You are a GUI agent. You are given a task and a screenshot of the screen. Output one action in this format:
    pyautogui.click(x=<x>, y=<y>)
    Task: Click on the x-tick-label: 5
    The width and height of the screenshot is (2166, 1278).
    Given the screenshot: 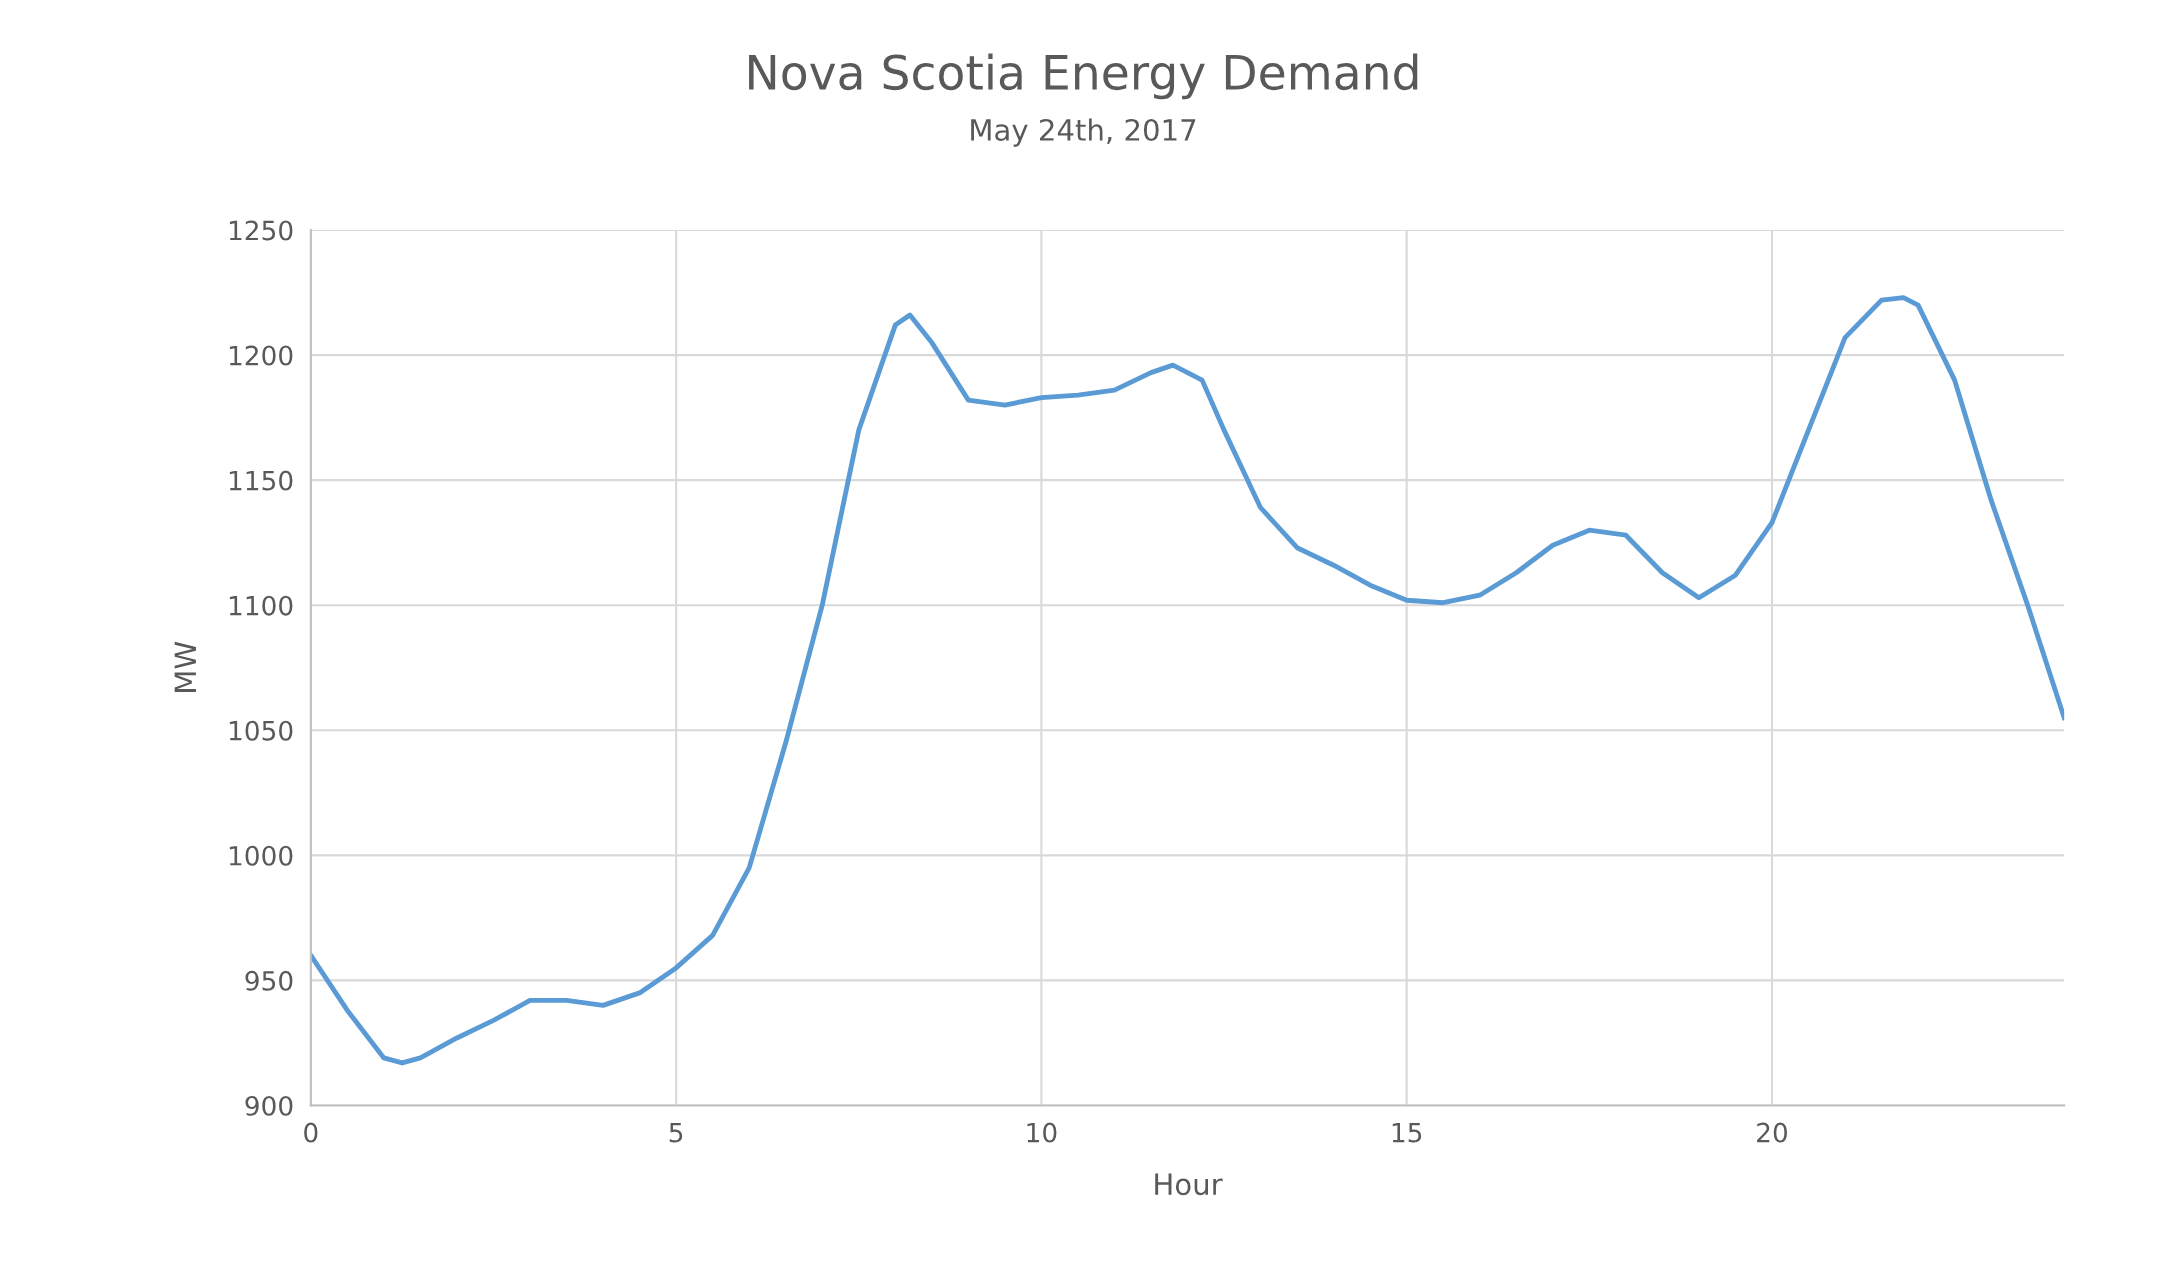 What is the action you would take?
    pyautogui.click(x=676, y=1132)
    